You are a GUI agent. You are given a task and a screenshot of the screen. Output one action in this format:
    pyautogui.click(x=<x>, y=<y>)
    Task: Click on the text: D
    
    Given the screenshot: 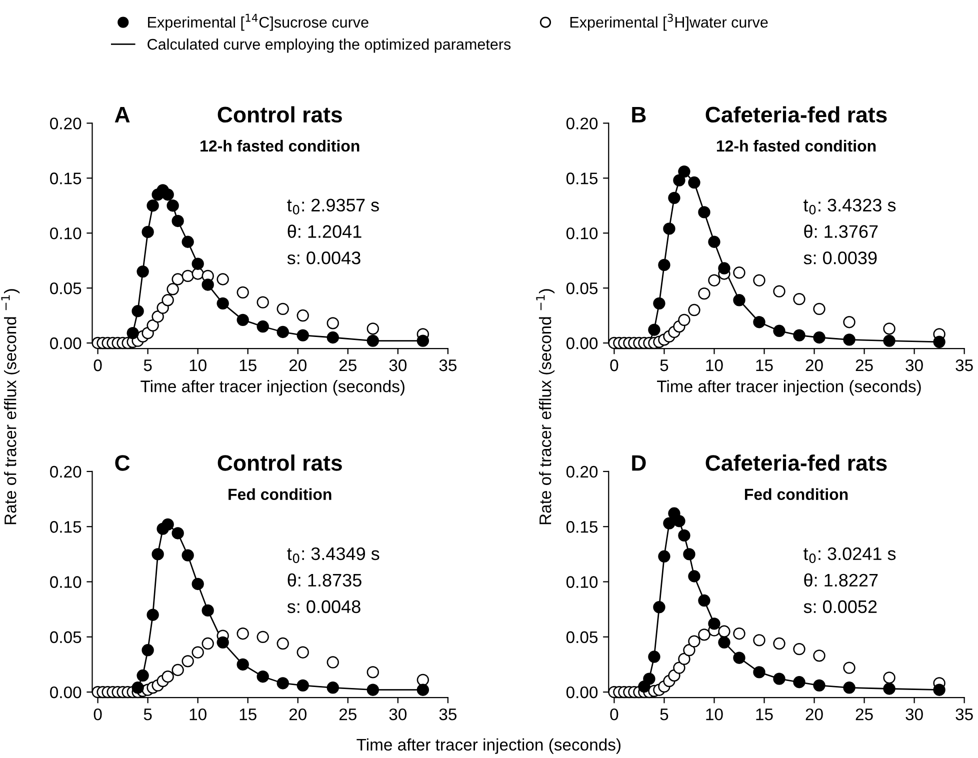 What is the action you would take?
    pyautogui.click(x=639, y=463)
    